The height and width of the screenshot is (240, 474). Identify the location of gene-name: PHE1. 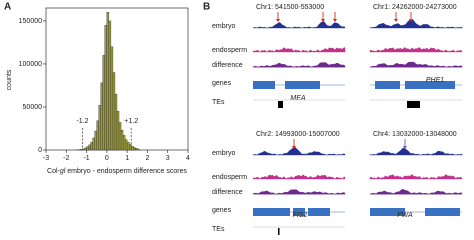
(435, 80).